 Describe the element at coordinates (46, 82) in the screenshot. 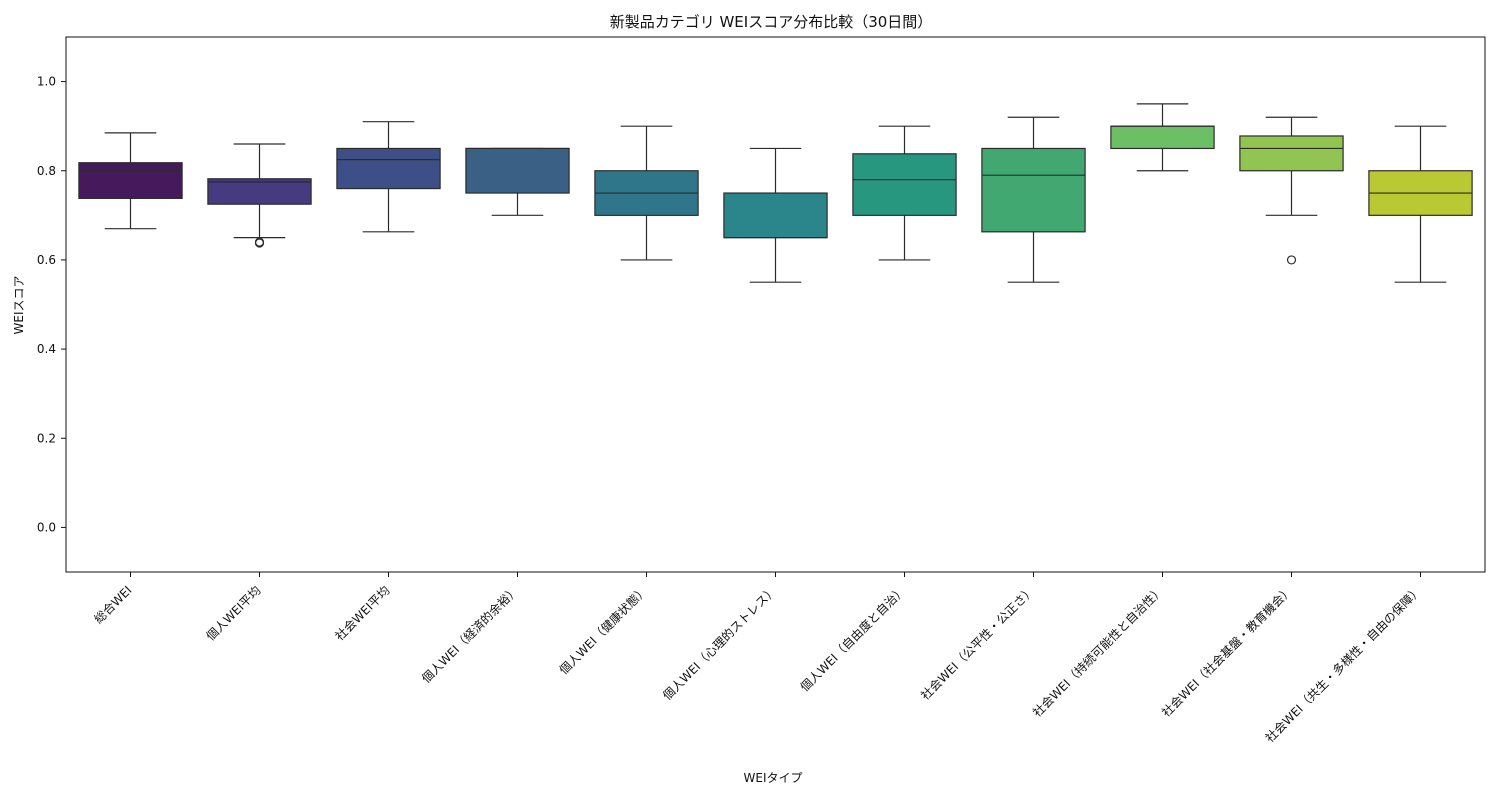

I see `y-tick-label: 1.0` at that location.